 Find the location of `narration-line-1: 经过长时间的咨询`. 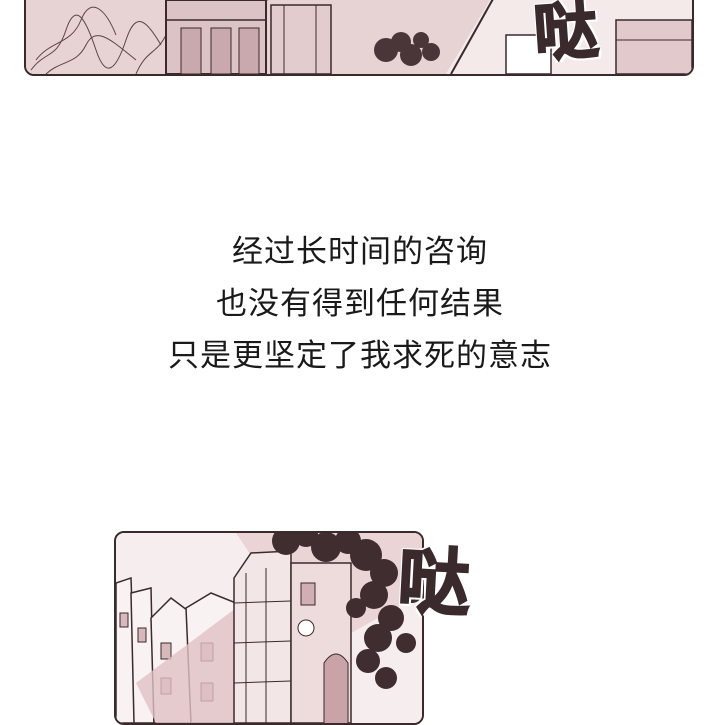

narration-line-1: 经过长时间的咨询 is located at coordinates (360, 252).